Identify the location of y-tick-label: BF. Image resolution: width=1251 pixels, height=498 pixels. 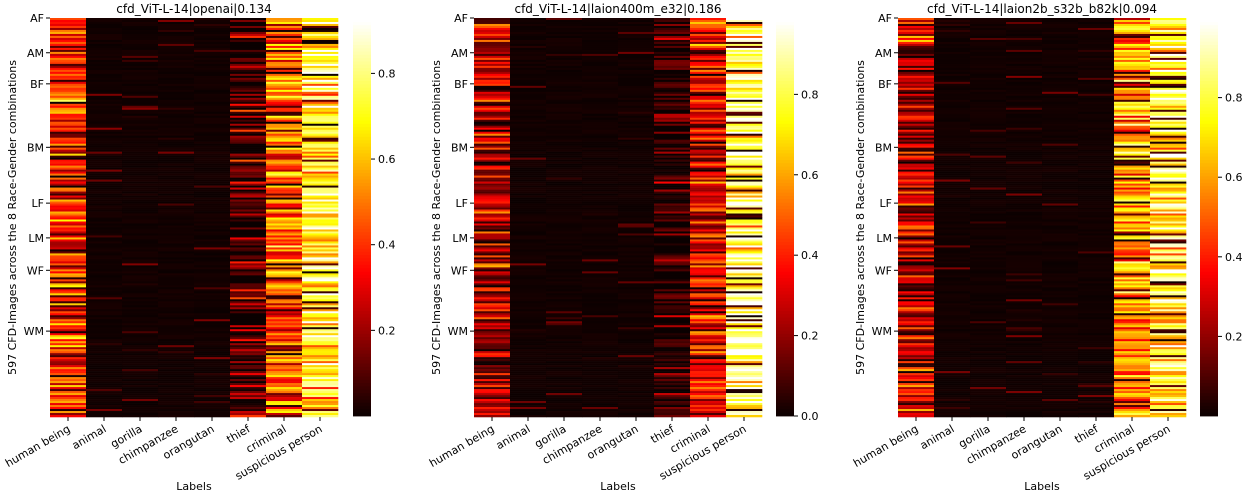
(461, 84).